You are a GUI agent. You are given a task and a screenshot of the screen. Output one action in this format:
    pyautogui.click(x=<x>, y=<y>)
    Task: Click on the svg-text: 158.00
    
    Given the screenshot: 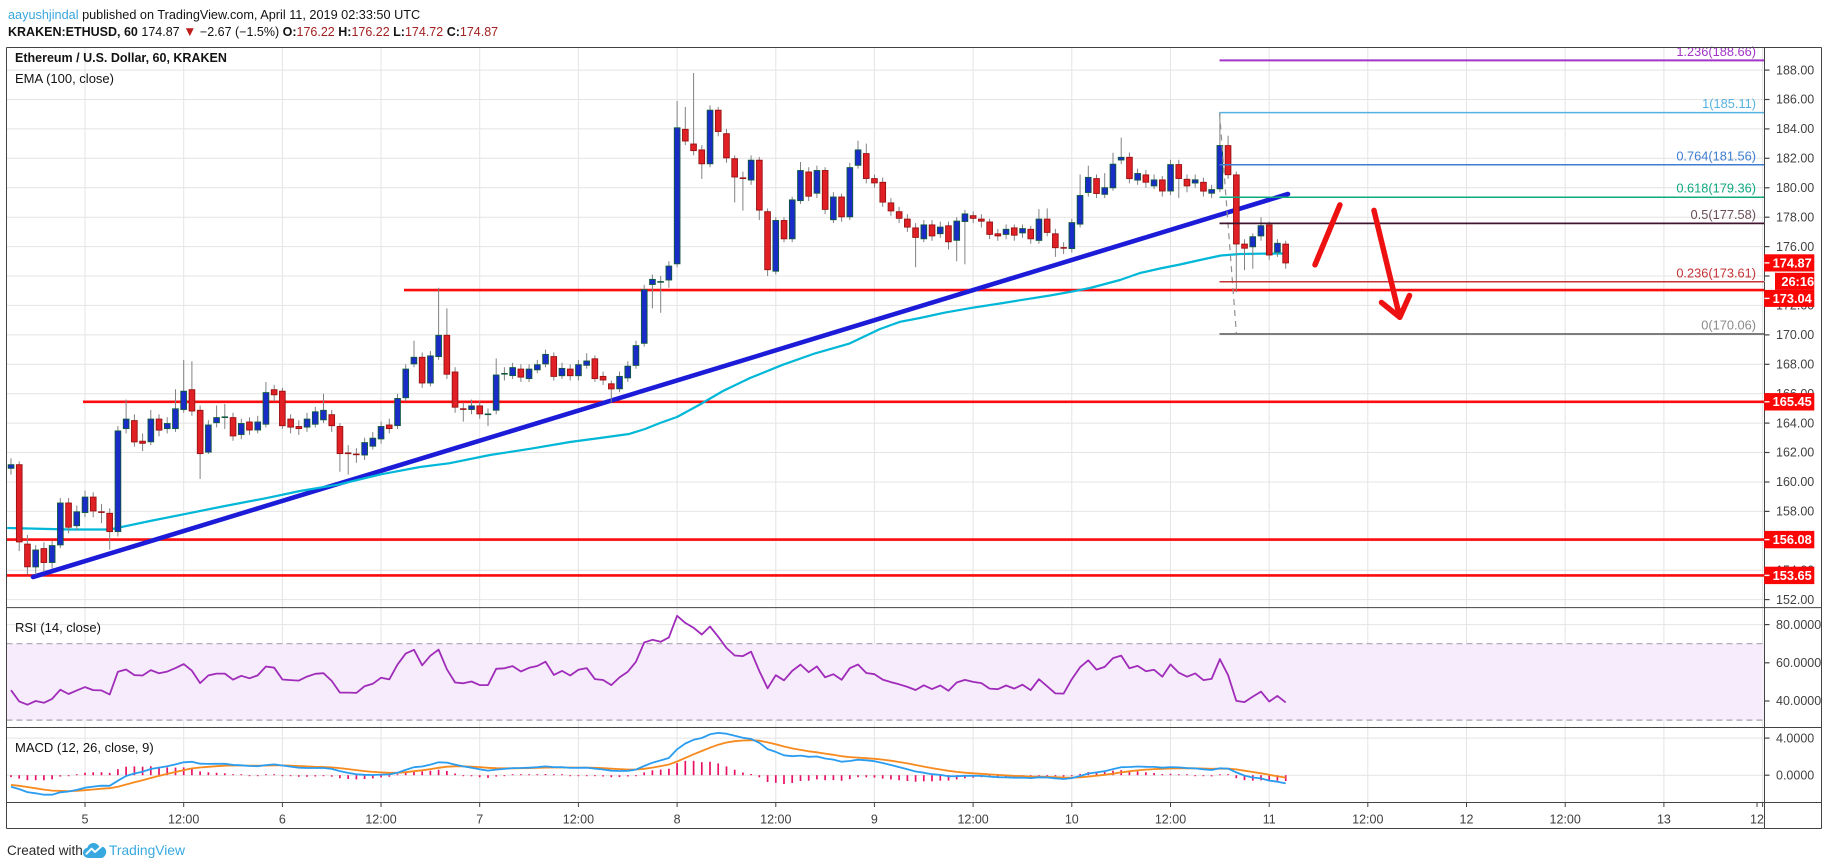 What is the action you would take?
    pyautogui.click(x=1795, y=512)
    